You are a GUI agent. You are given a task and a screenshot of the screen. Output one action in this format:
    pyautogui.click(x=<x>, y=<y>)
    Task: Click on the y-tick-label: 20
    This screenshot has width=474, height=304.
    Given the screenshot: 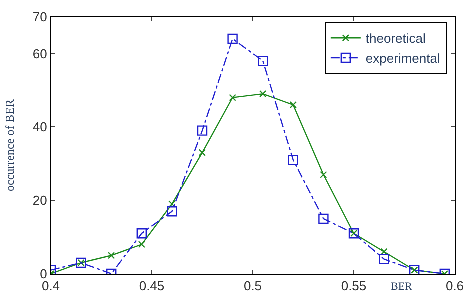 What is the action you would take?
    pyautogui.click(x=40, y=200)
    